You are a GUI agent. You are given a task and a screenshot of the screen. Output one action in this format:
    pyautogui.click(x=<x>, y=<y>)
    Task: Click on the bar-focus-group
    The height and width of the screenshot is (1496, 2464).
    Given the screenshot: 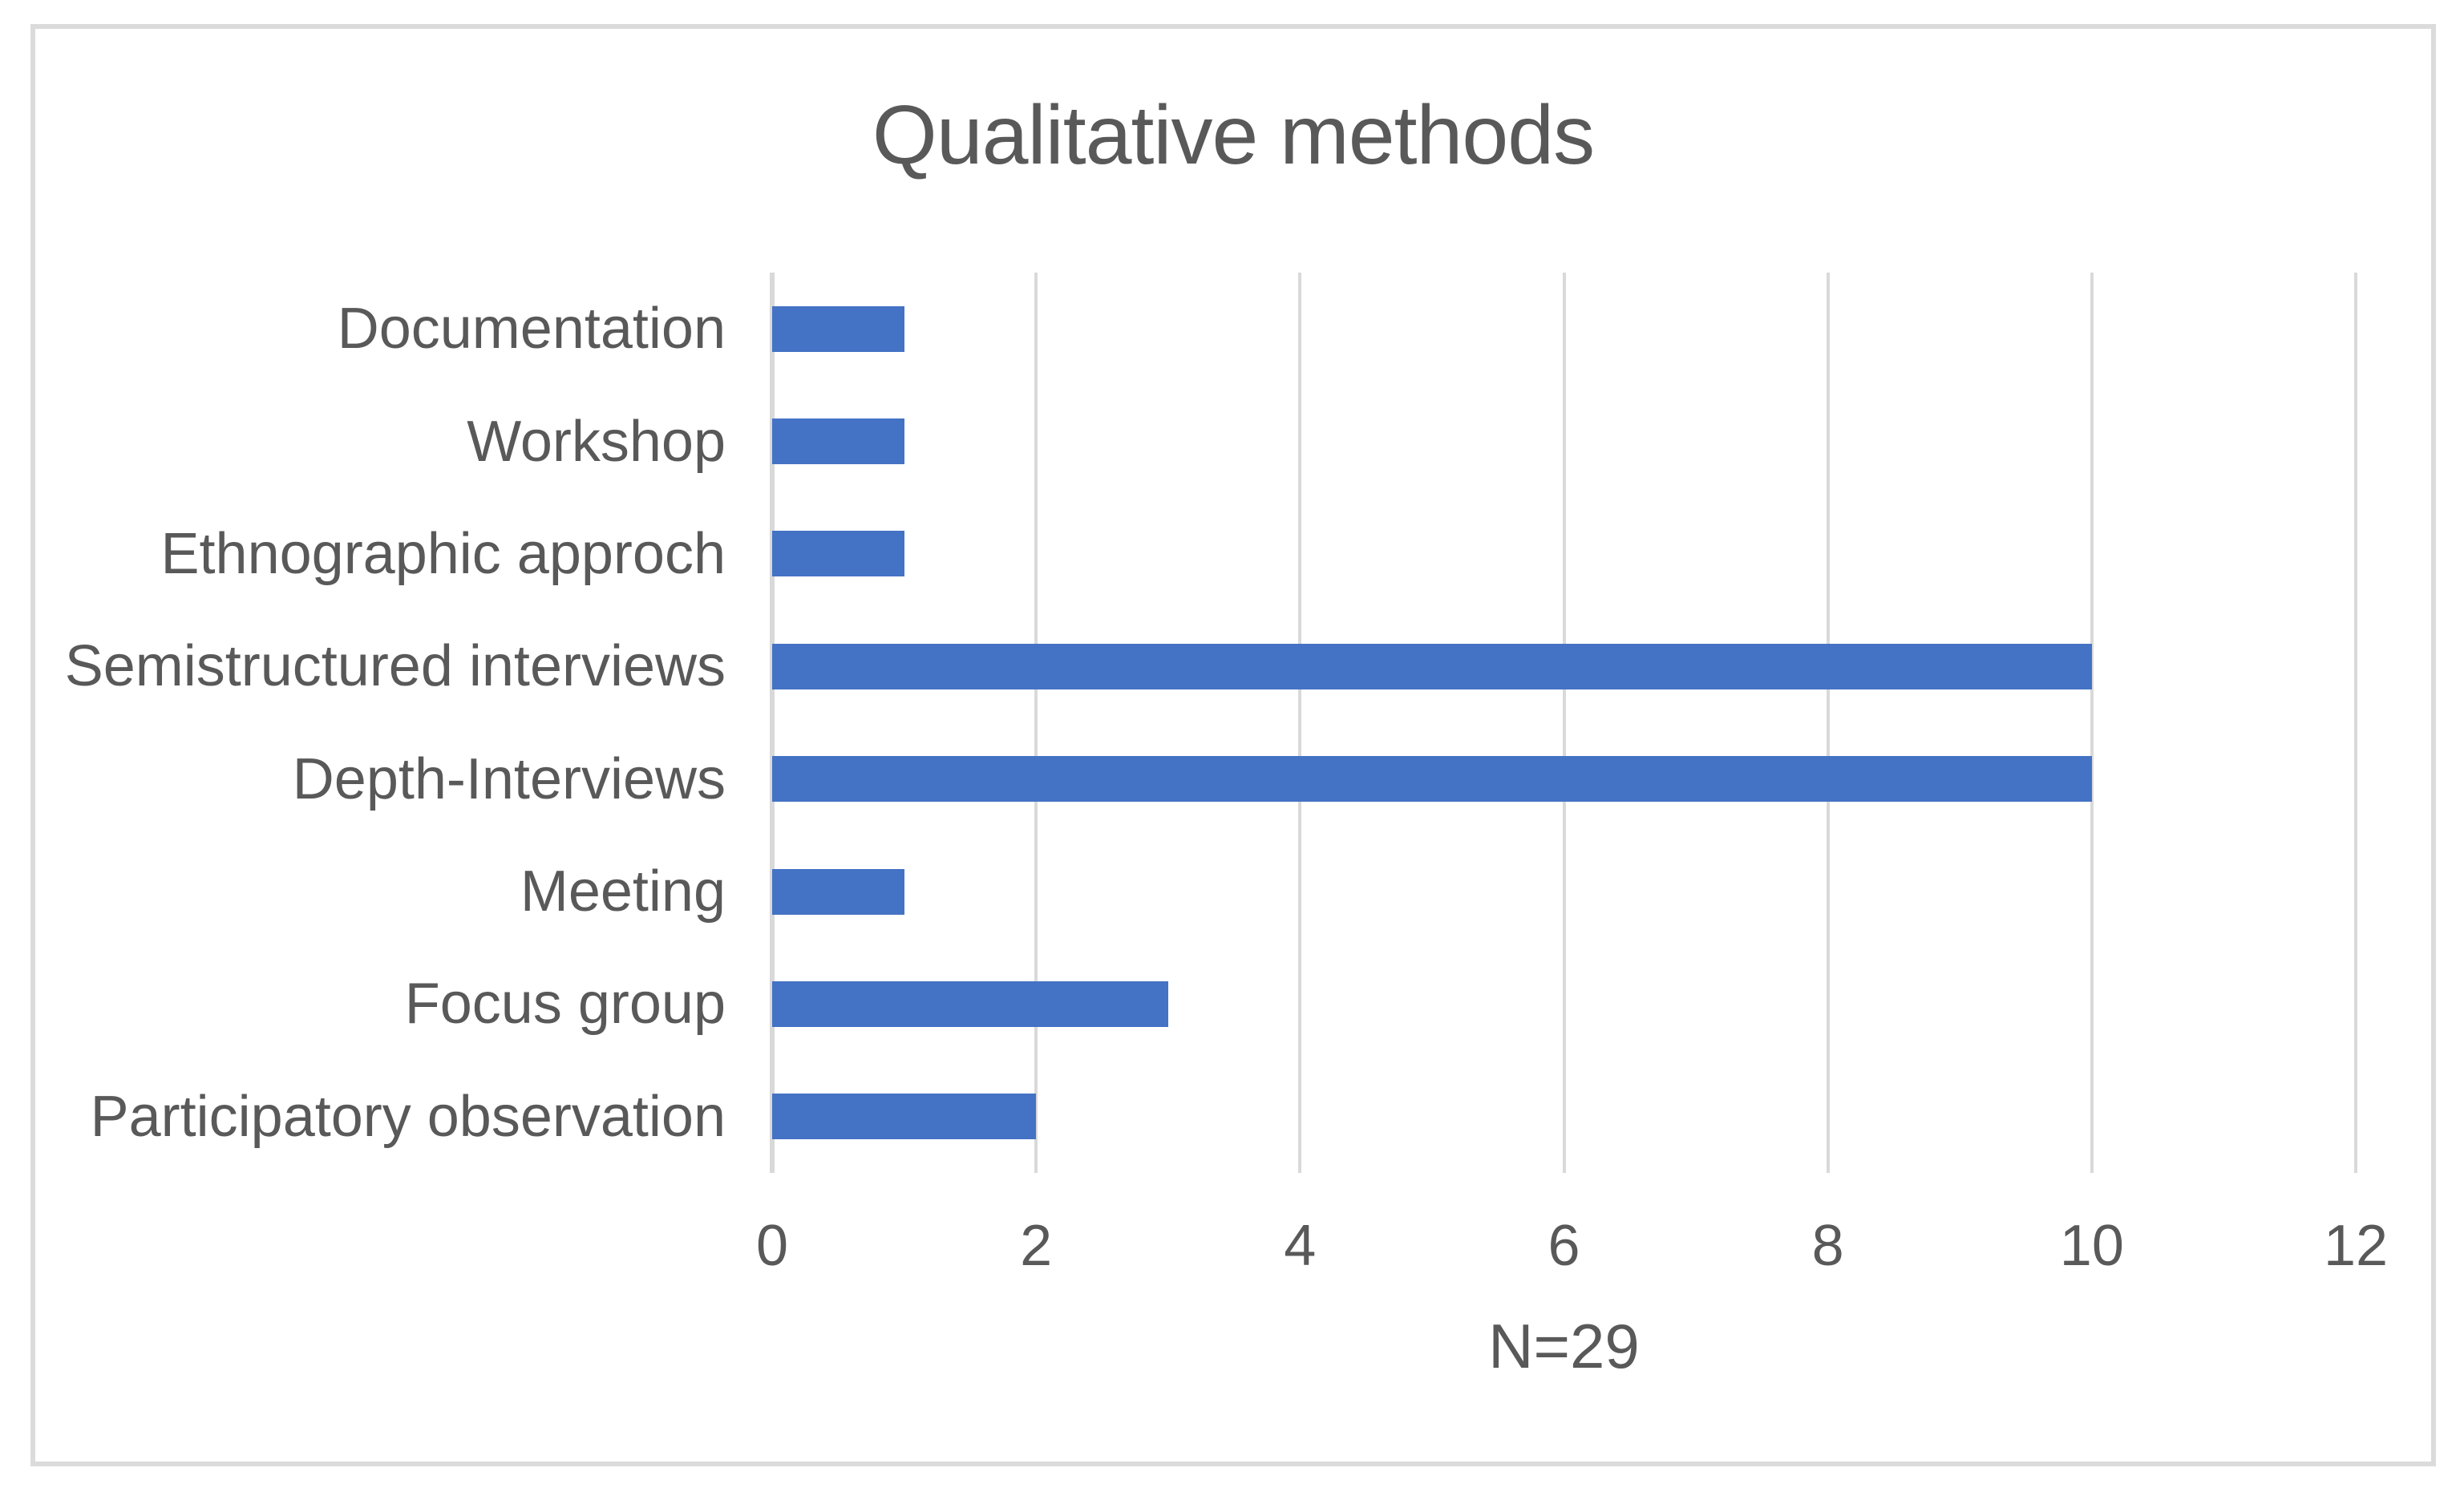 What is the action you would take?
    pyautogui.click(x=970, y=1003)
    